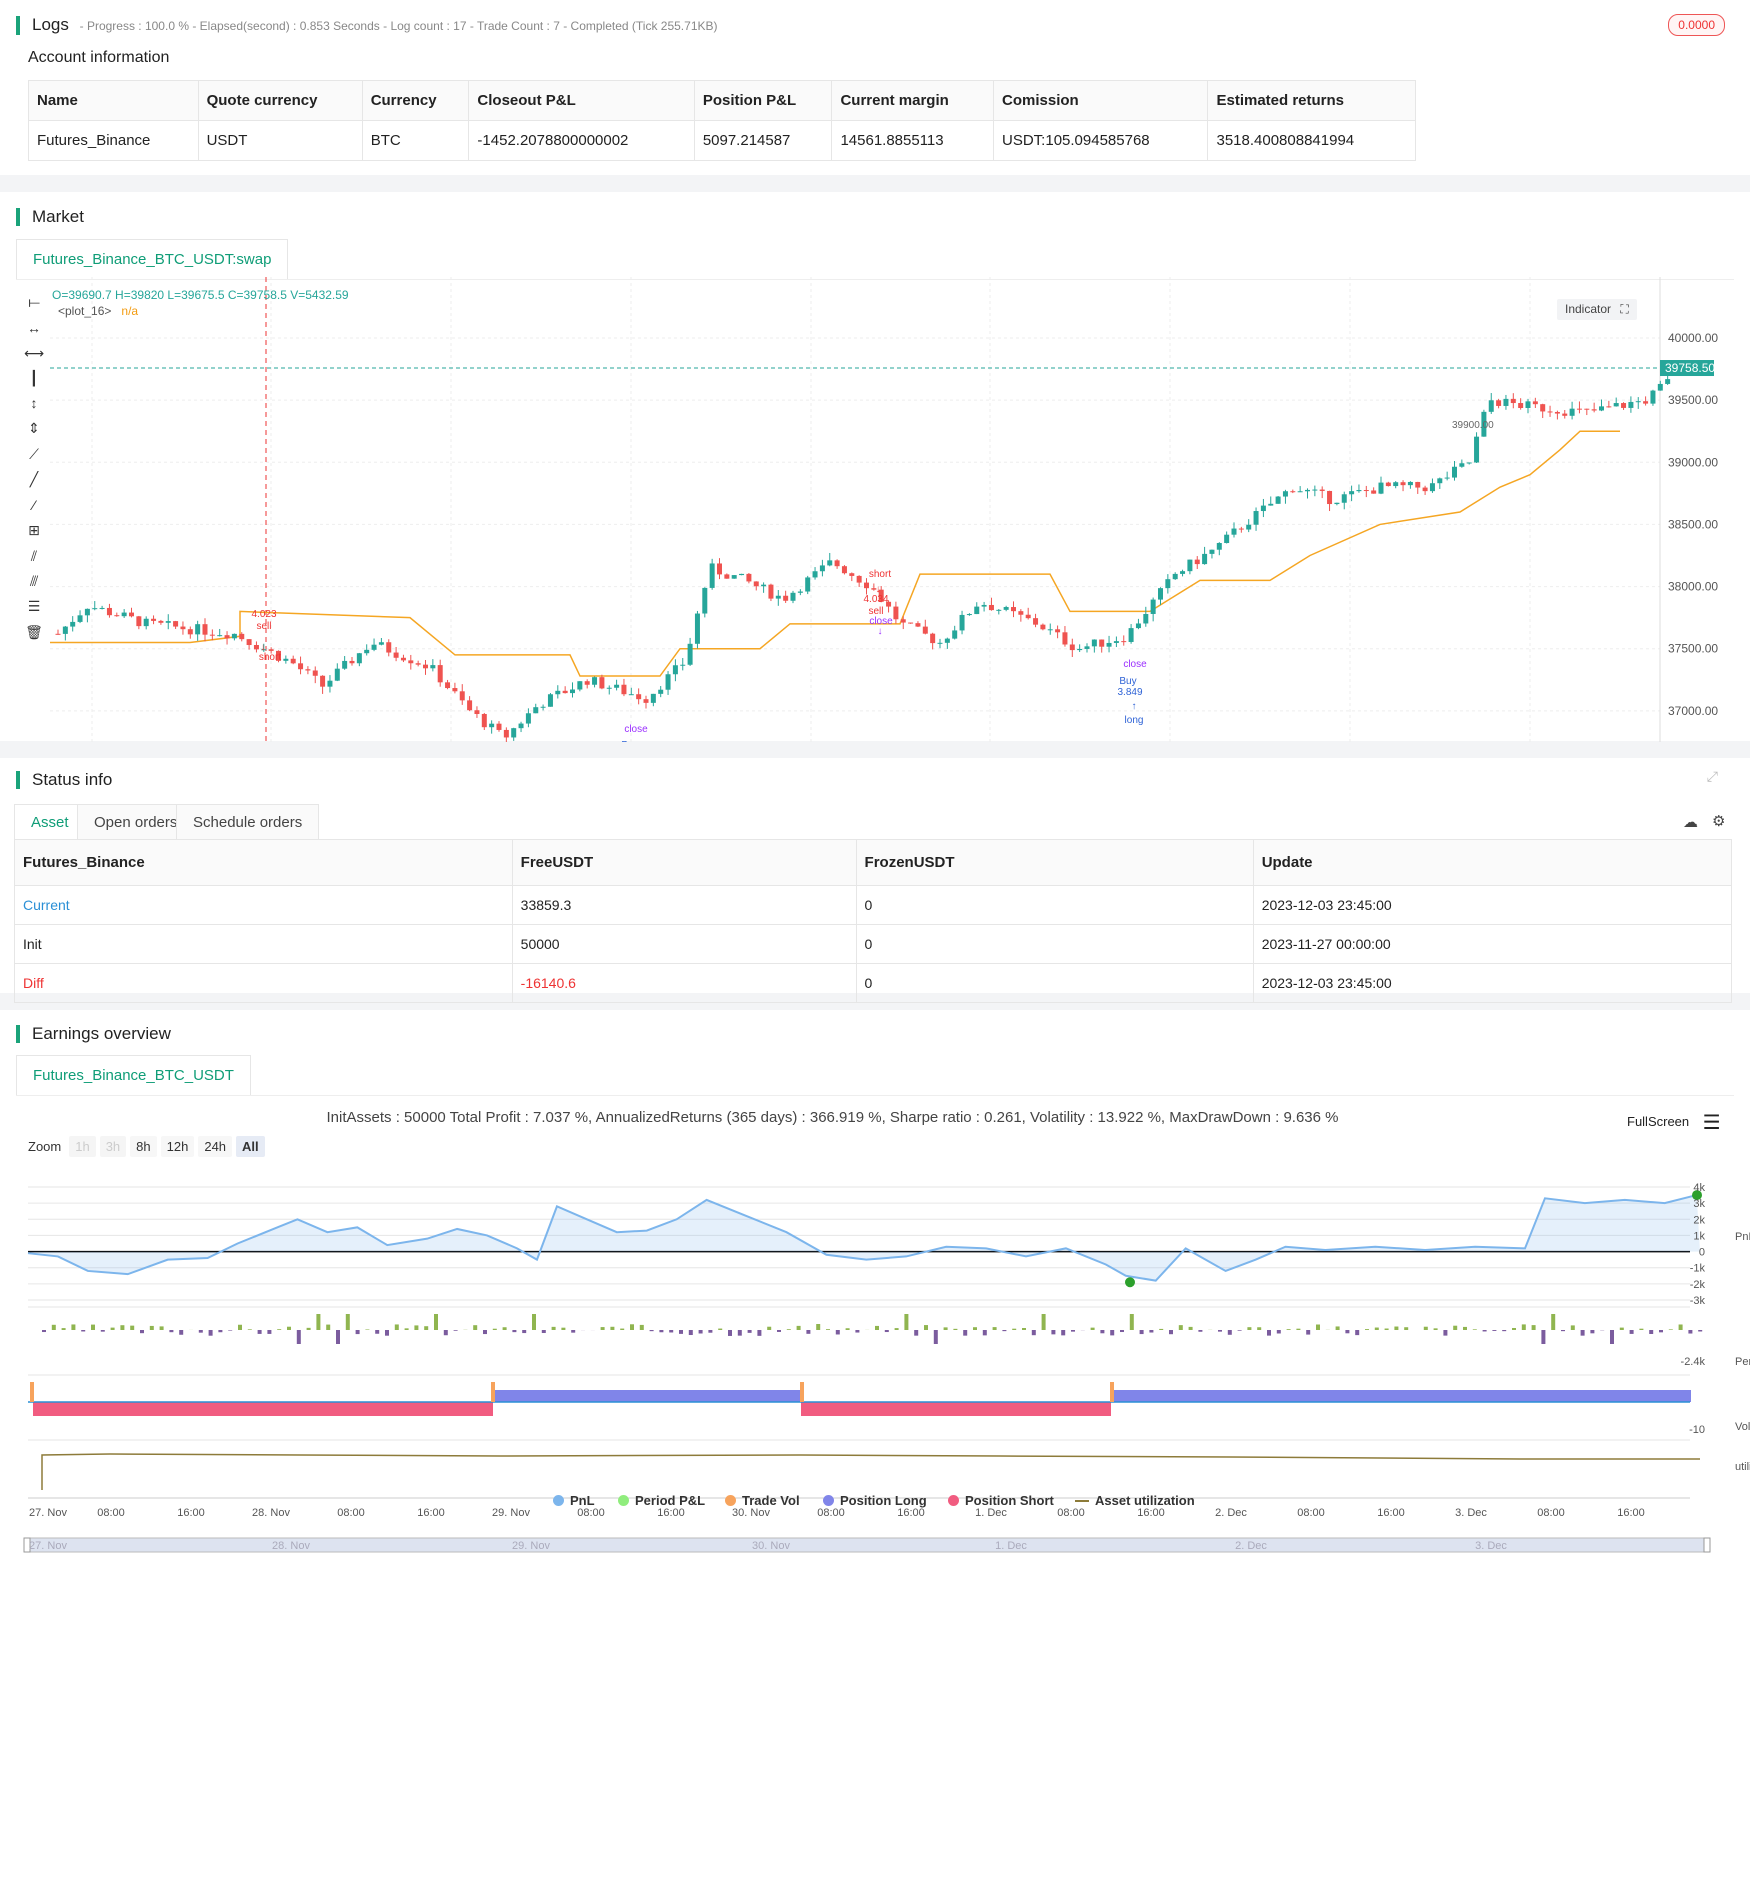  I want to click on navigator-handle-left, so click(27, 1545).